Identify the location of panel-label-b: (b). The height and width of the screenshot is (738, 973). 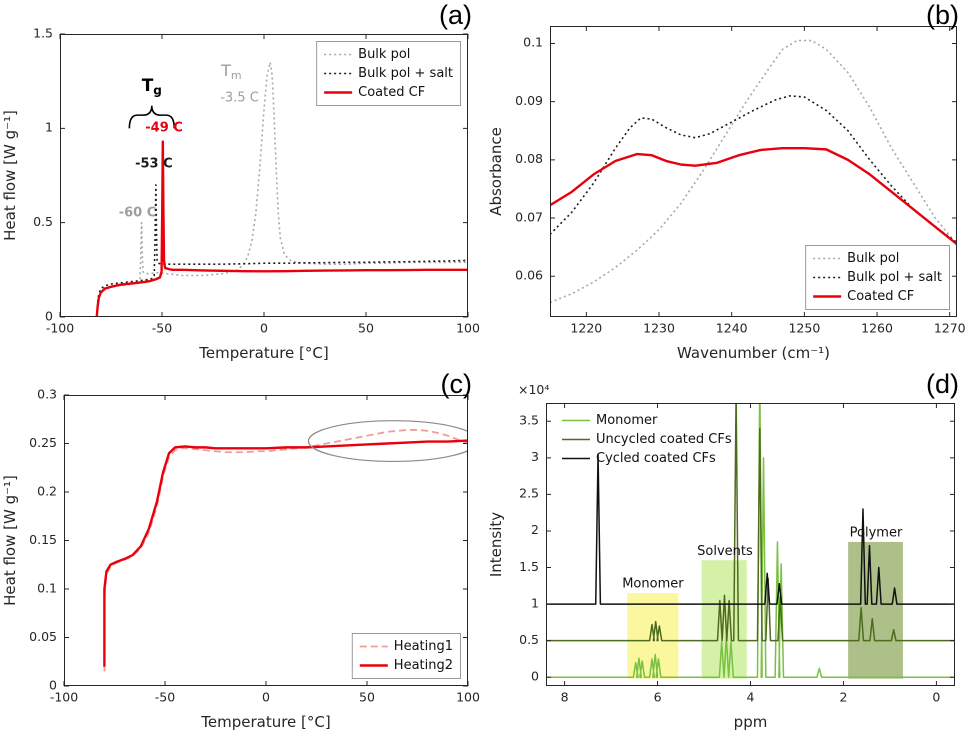
(942, 15).